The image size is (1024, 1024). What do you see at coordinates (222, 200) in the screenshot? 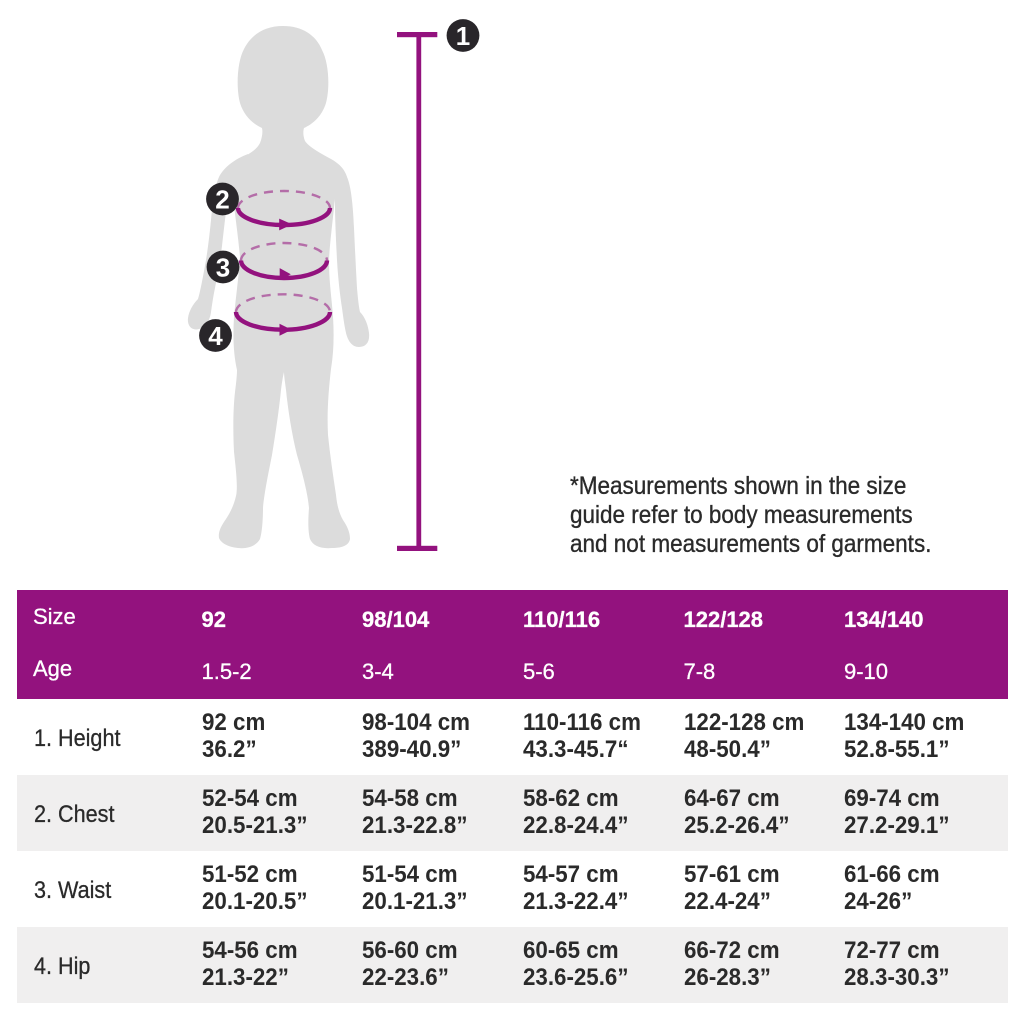
I see `svg-text: 2` at bounding box center [222, 200].